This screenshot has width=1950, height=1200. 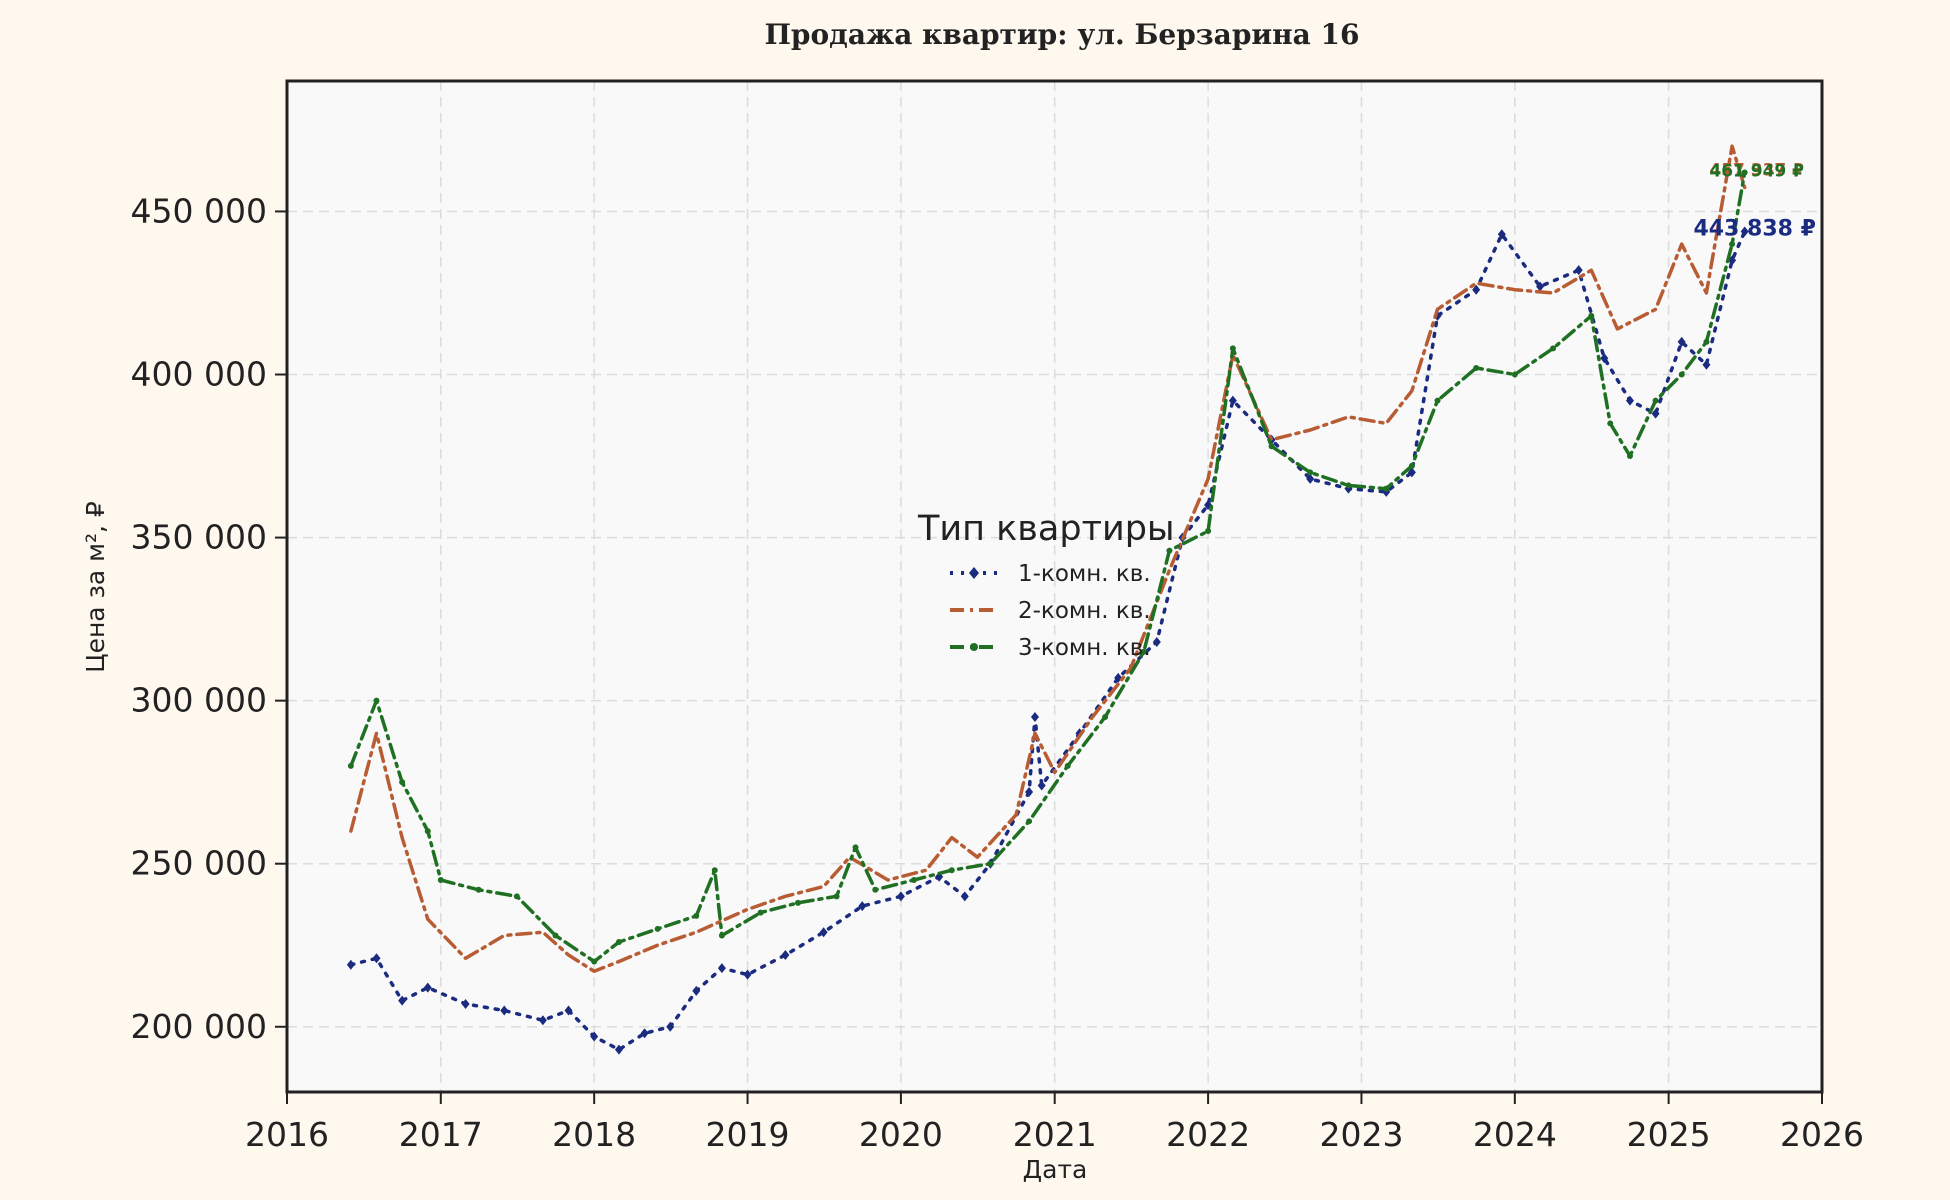 I want to click on end-label-1: 443 838 ₽, so click(x=1754, y=229).